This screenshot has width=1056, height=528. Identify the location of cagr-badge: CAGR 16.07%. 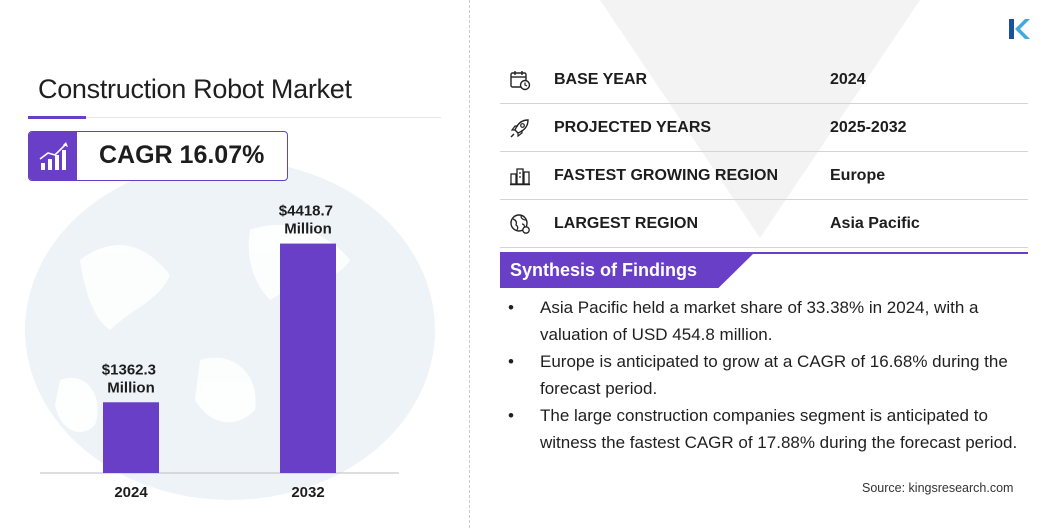
(158, 156).